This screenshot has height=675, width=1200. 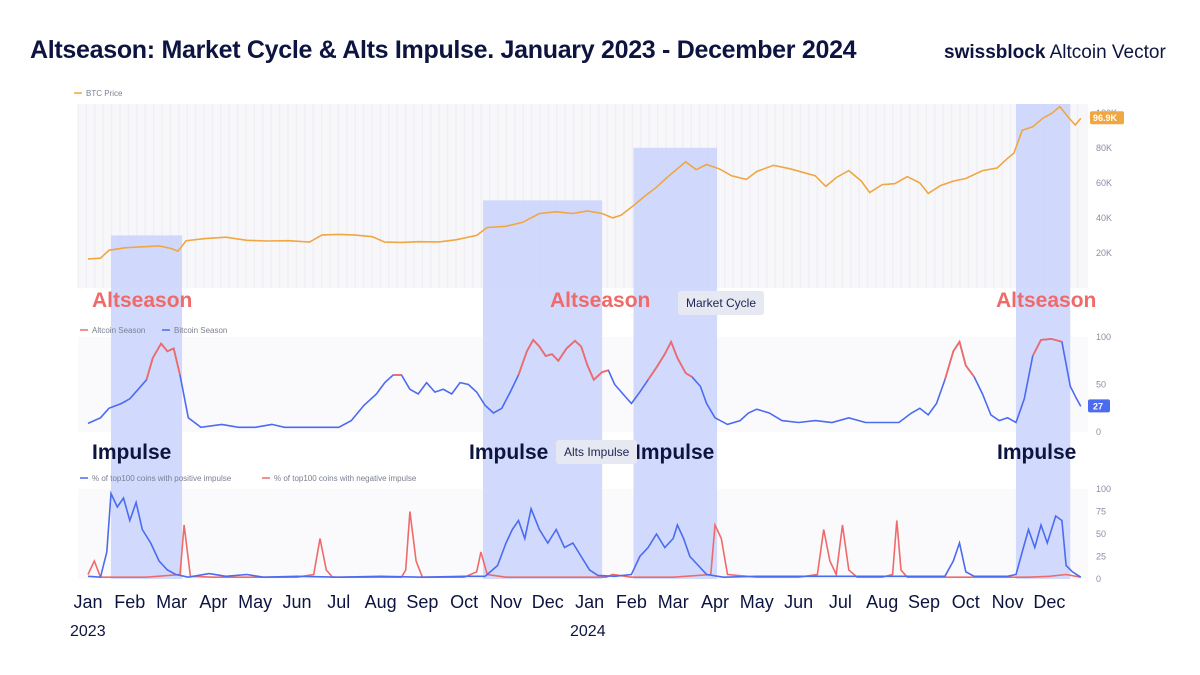 I want to click on legend-label: % of top100 coins with negative impulse, so click(x=345, y=478).